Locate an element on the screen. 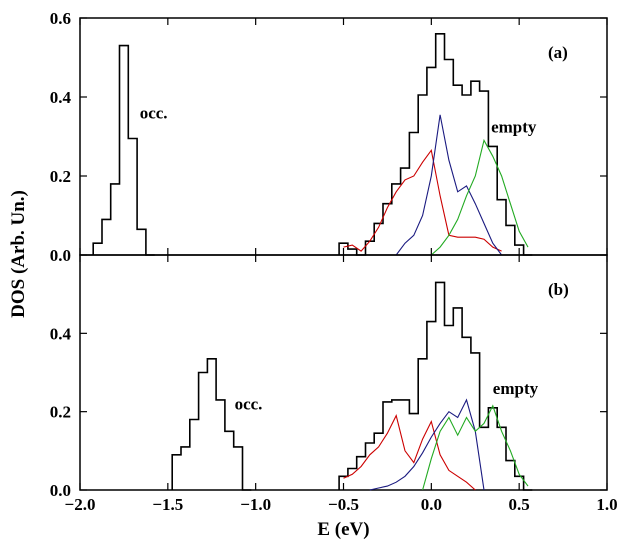 The height and width of the screenshot is (547, 624). x-tick-label: 0.5 is located at coordinates (519, 504).